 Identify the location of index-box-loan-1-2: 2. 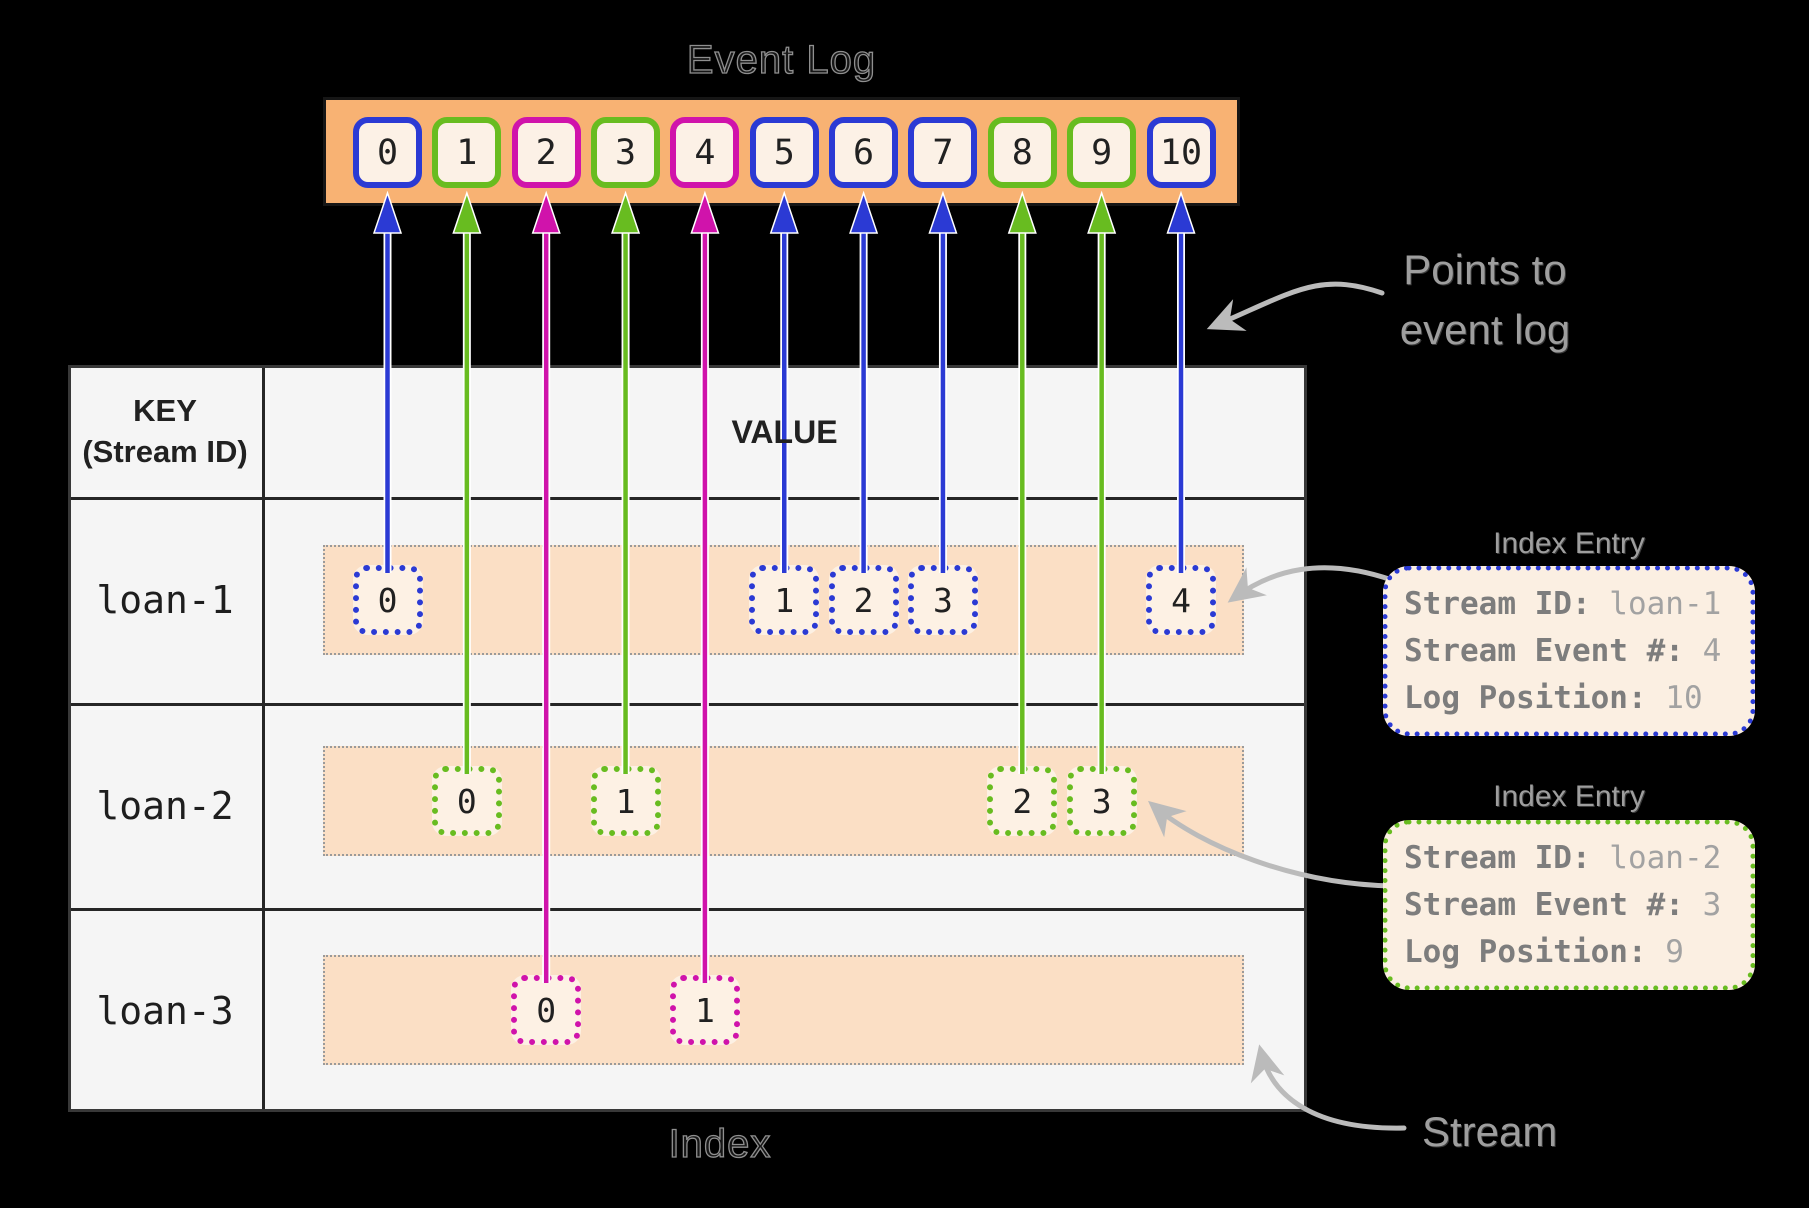
(863, 600).